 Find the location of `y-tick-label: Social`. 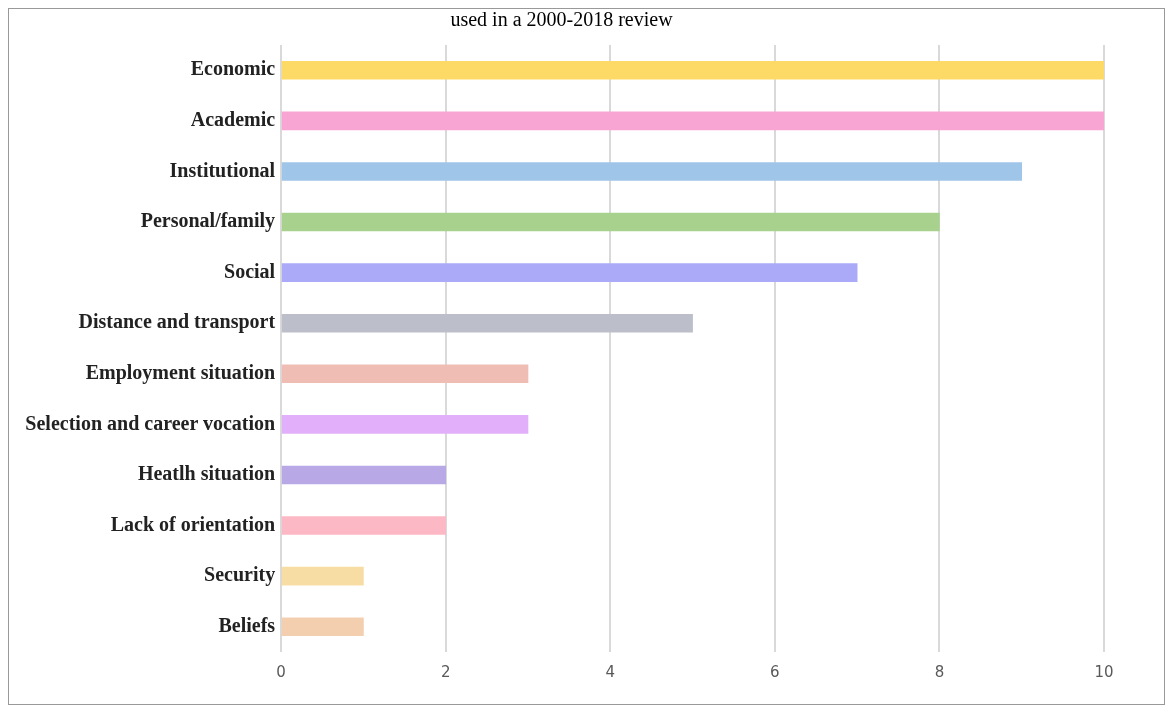

y-tick-label: Social is located at coordinates (250, 270).